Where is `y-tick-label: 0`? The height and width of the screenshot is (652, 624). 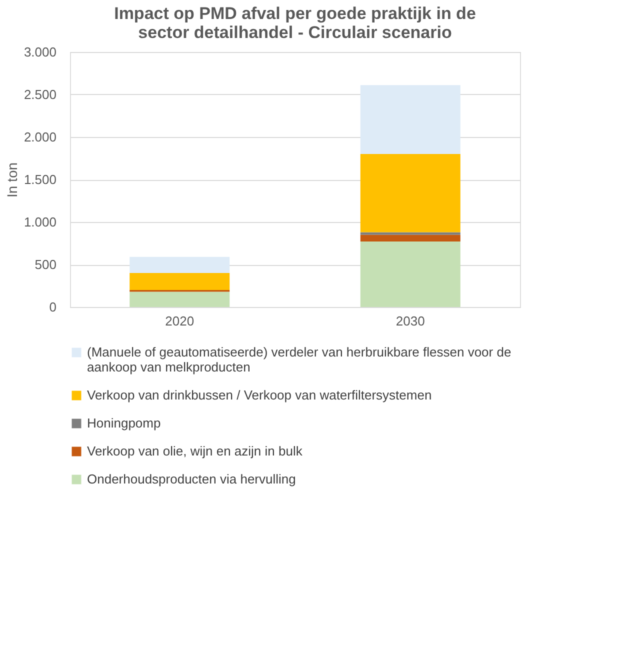 y-tick-label: 0 is located at coordinates (52, 307).